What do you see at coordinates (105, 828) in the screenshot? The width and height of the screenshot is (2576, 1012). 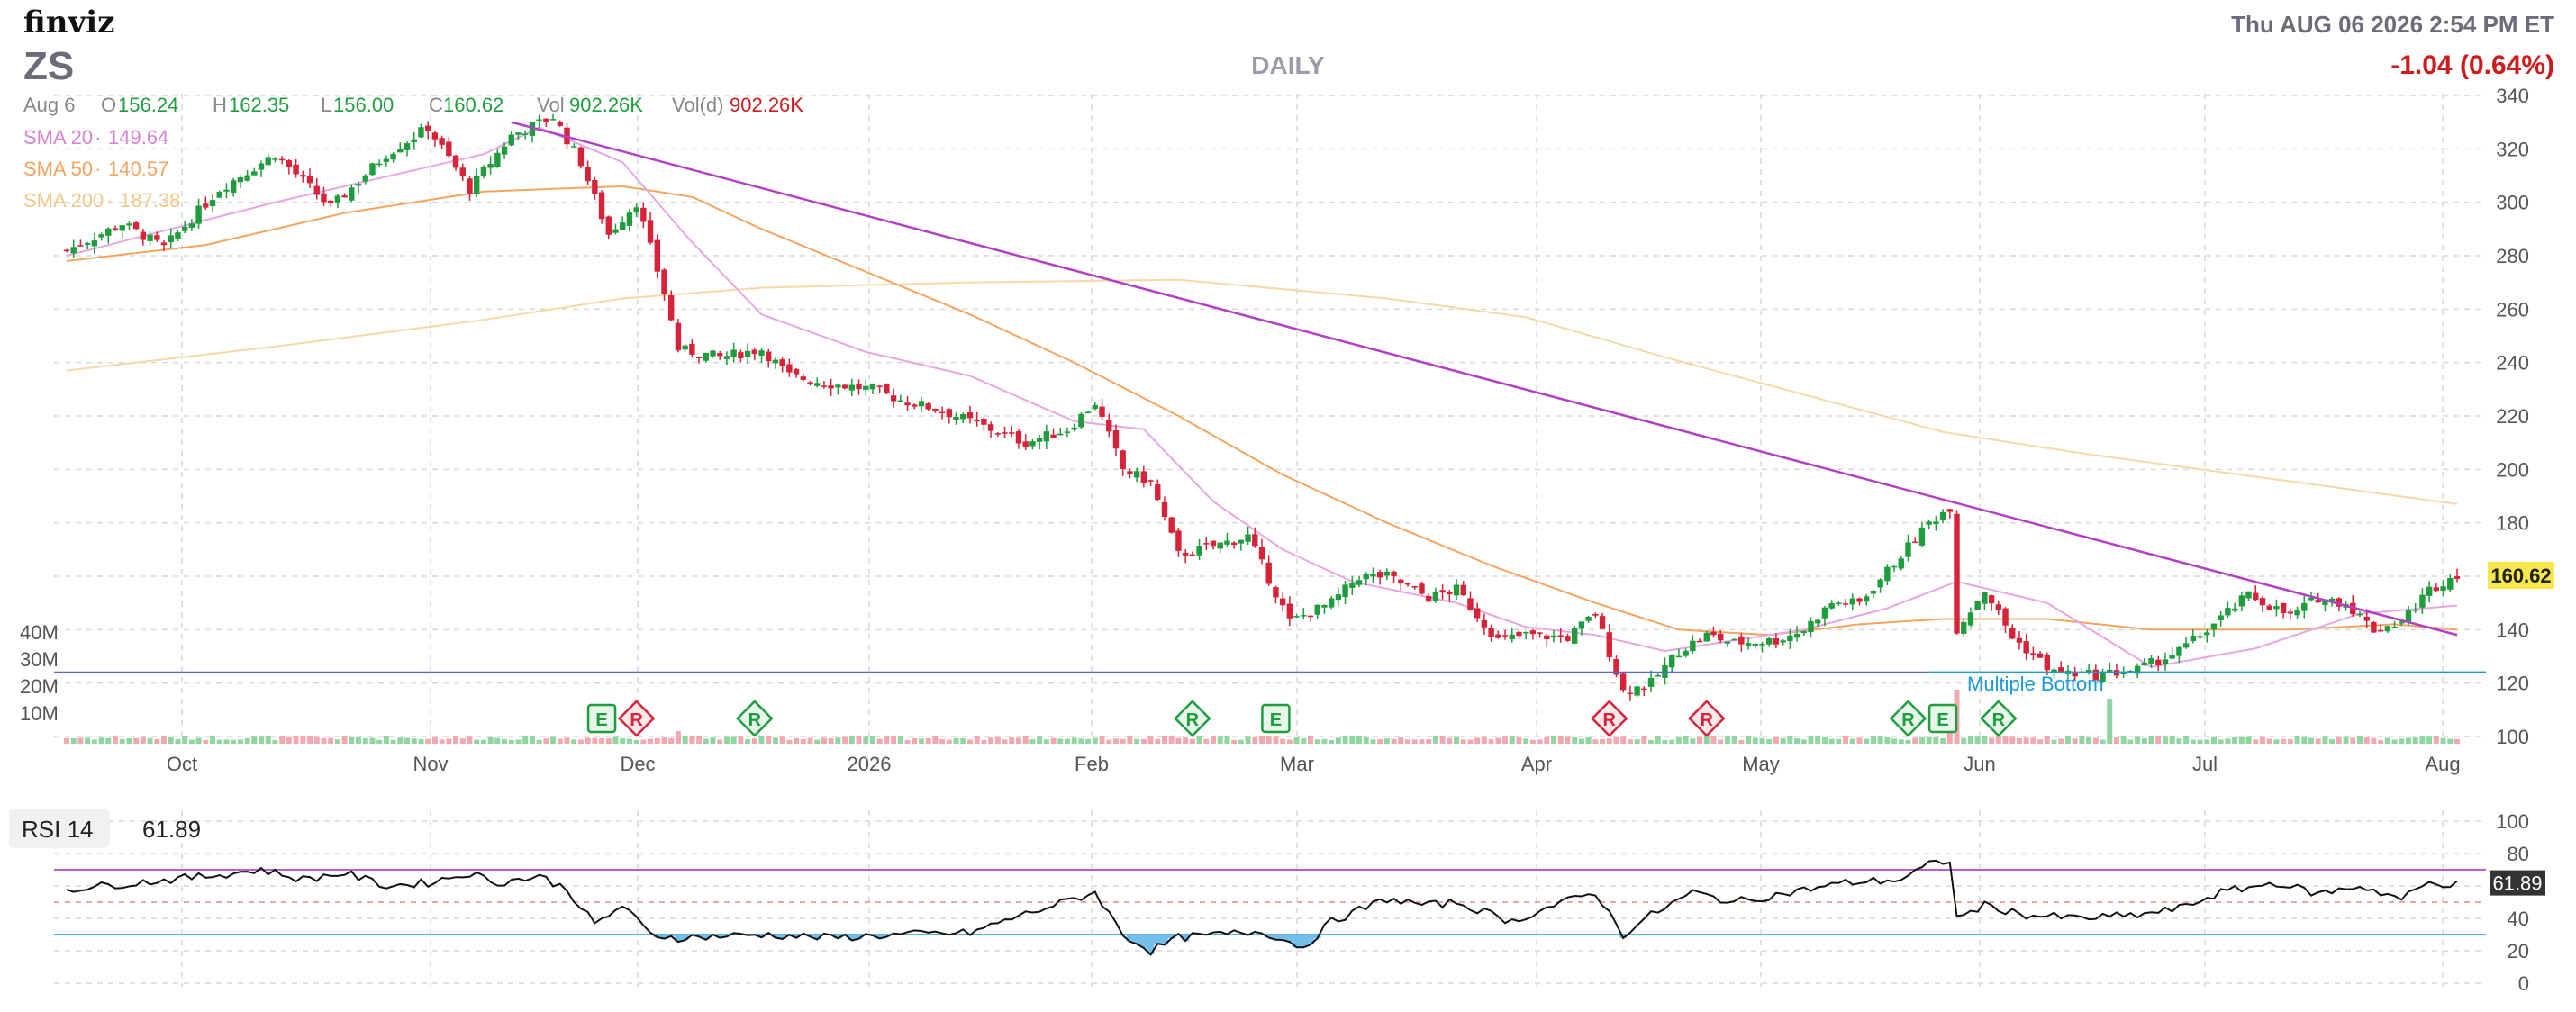 I see `rsi-header: RSI 14 61.89` at bounding box center [105, 828].